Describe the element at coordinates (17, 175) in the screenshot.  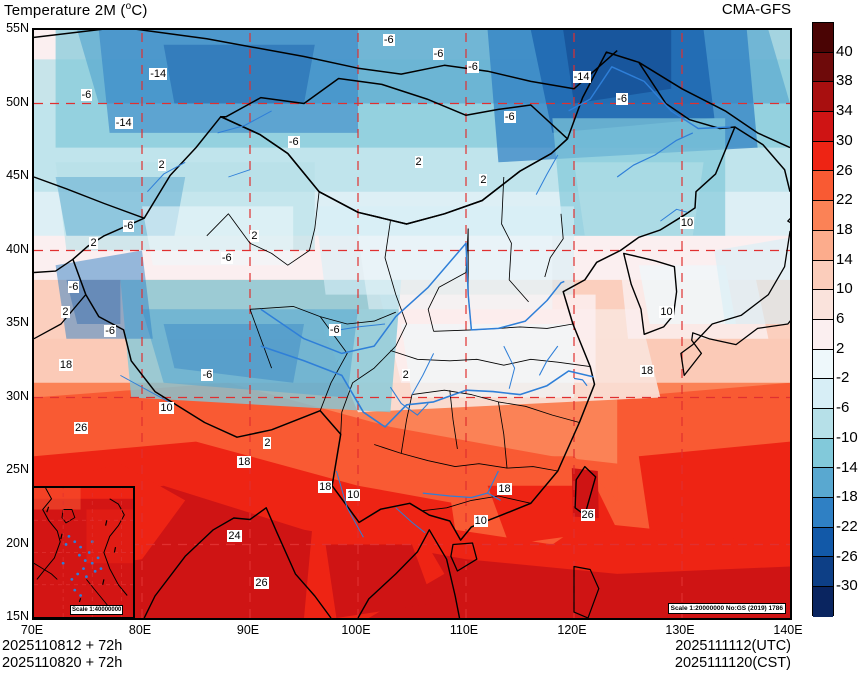
I see `latitude-tick: 45N` at that location.